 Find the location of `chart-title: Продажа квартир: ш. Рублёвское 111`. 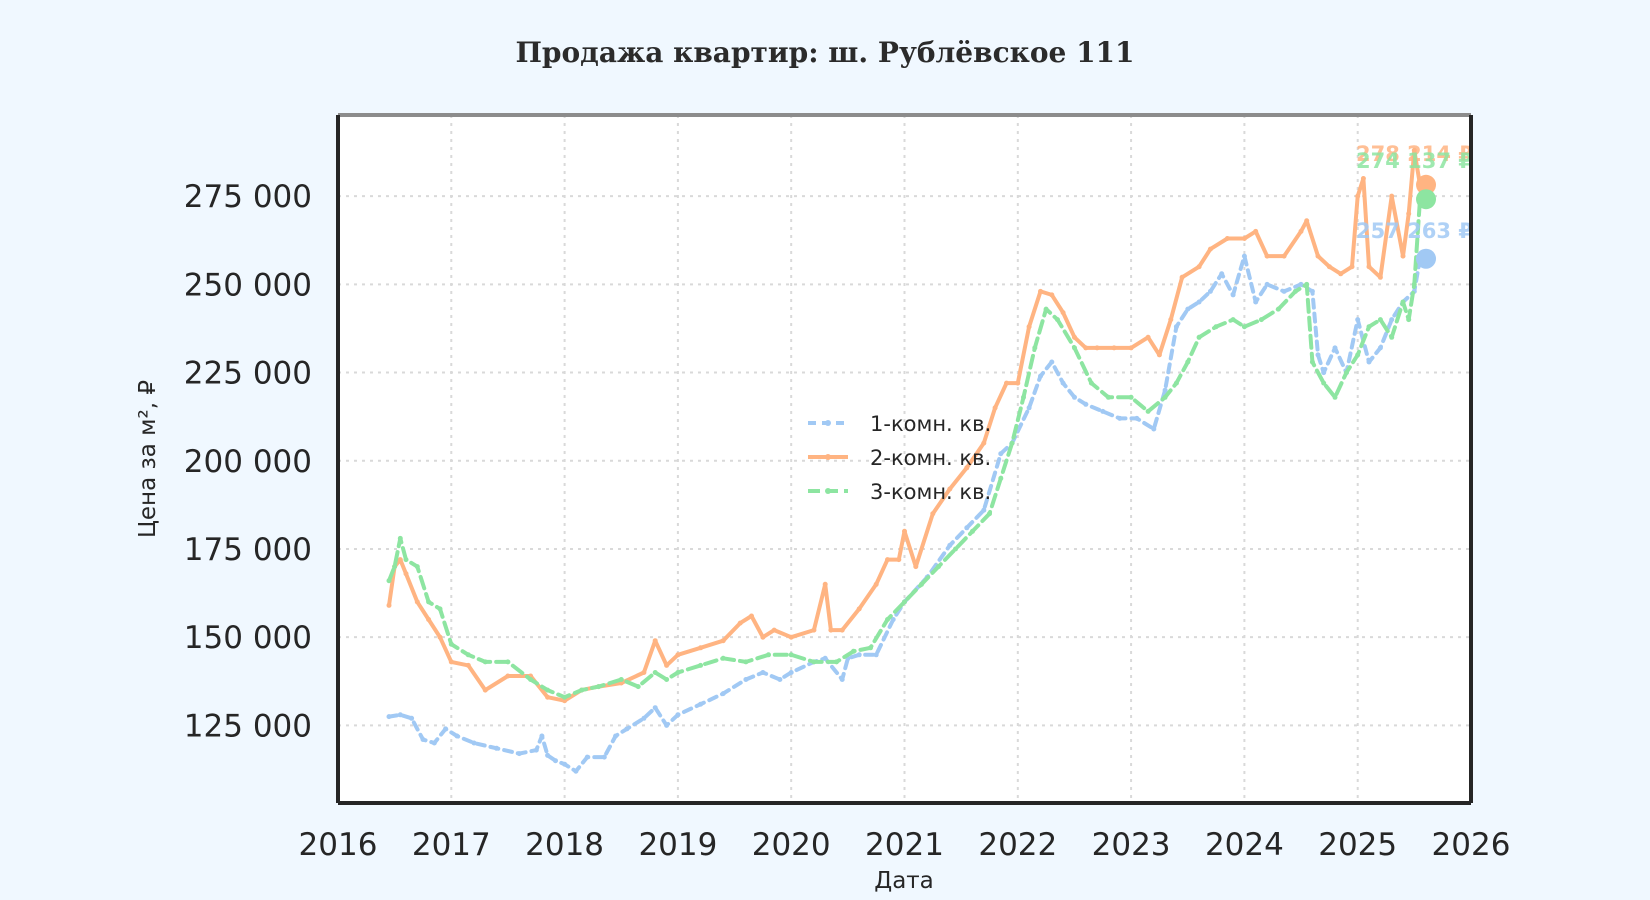

chart-title: Продажа квартир: ш. Рублёвское 111 is located at coordinates (824, 52).